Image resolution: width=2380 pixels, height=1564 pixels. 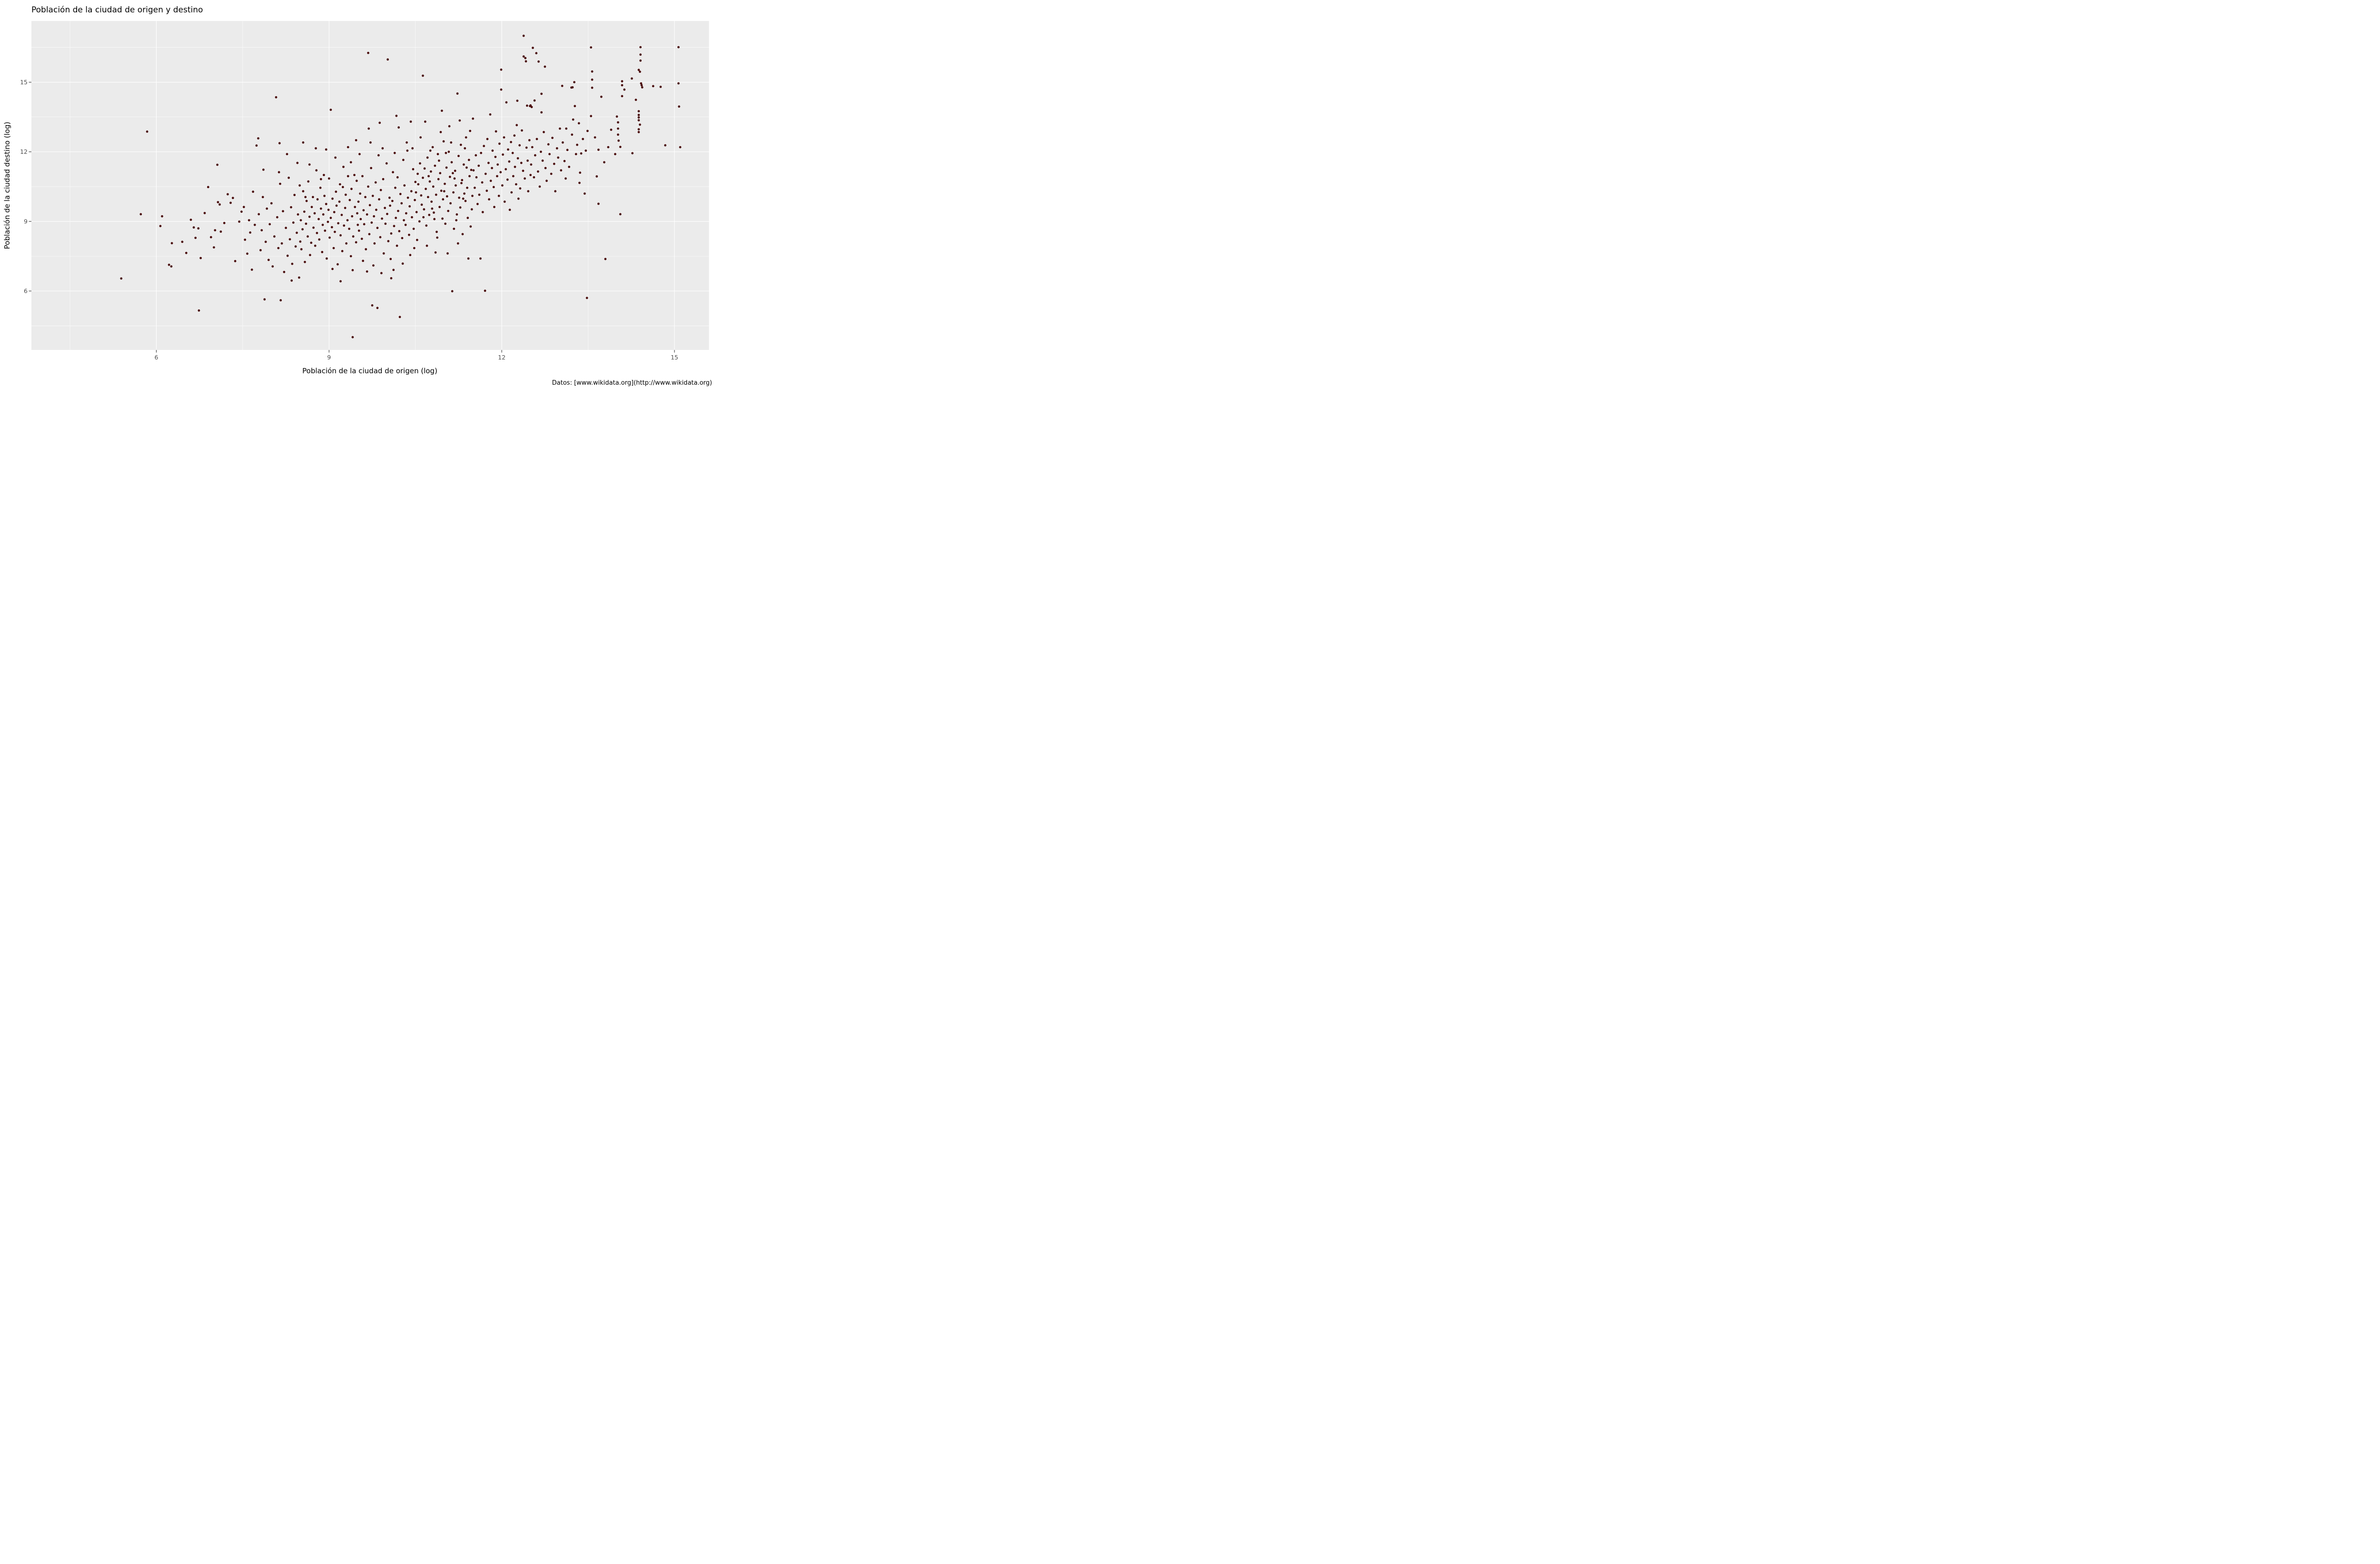 What do you see at coordinates (7, 185) in the screenshot?
I see `y-axis-title: Población de la ciudad destino (log)` at bounding box center [7, 185].